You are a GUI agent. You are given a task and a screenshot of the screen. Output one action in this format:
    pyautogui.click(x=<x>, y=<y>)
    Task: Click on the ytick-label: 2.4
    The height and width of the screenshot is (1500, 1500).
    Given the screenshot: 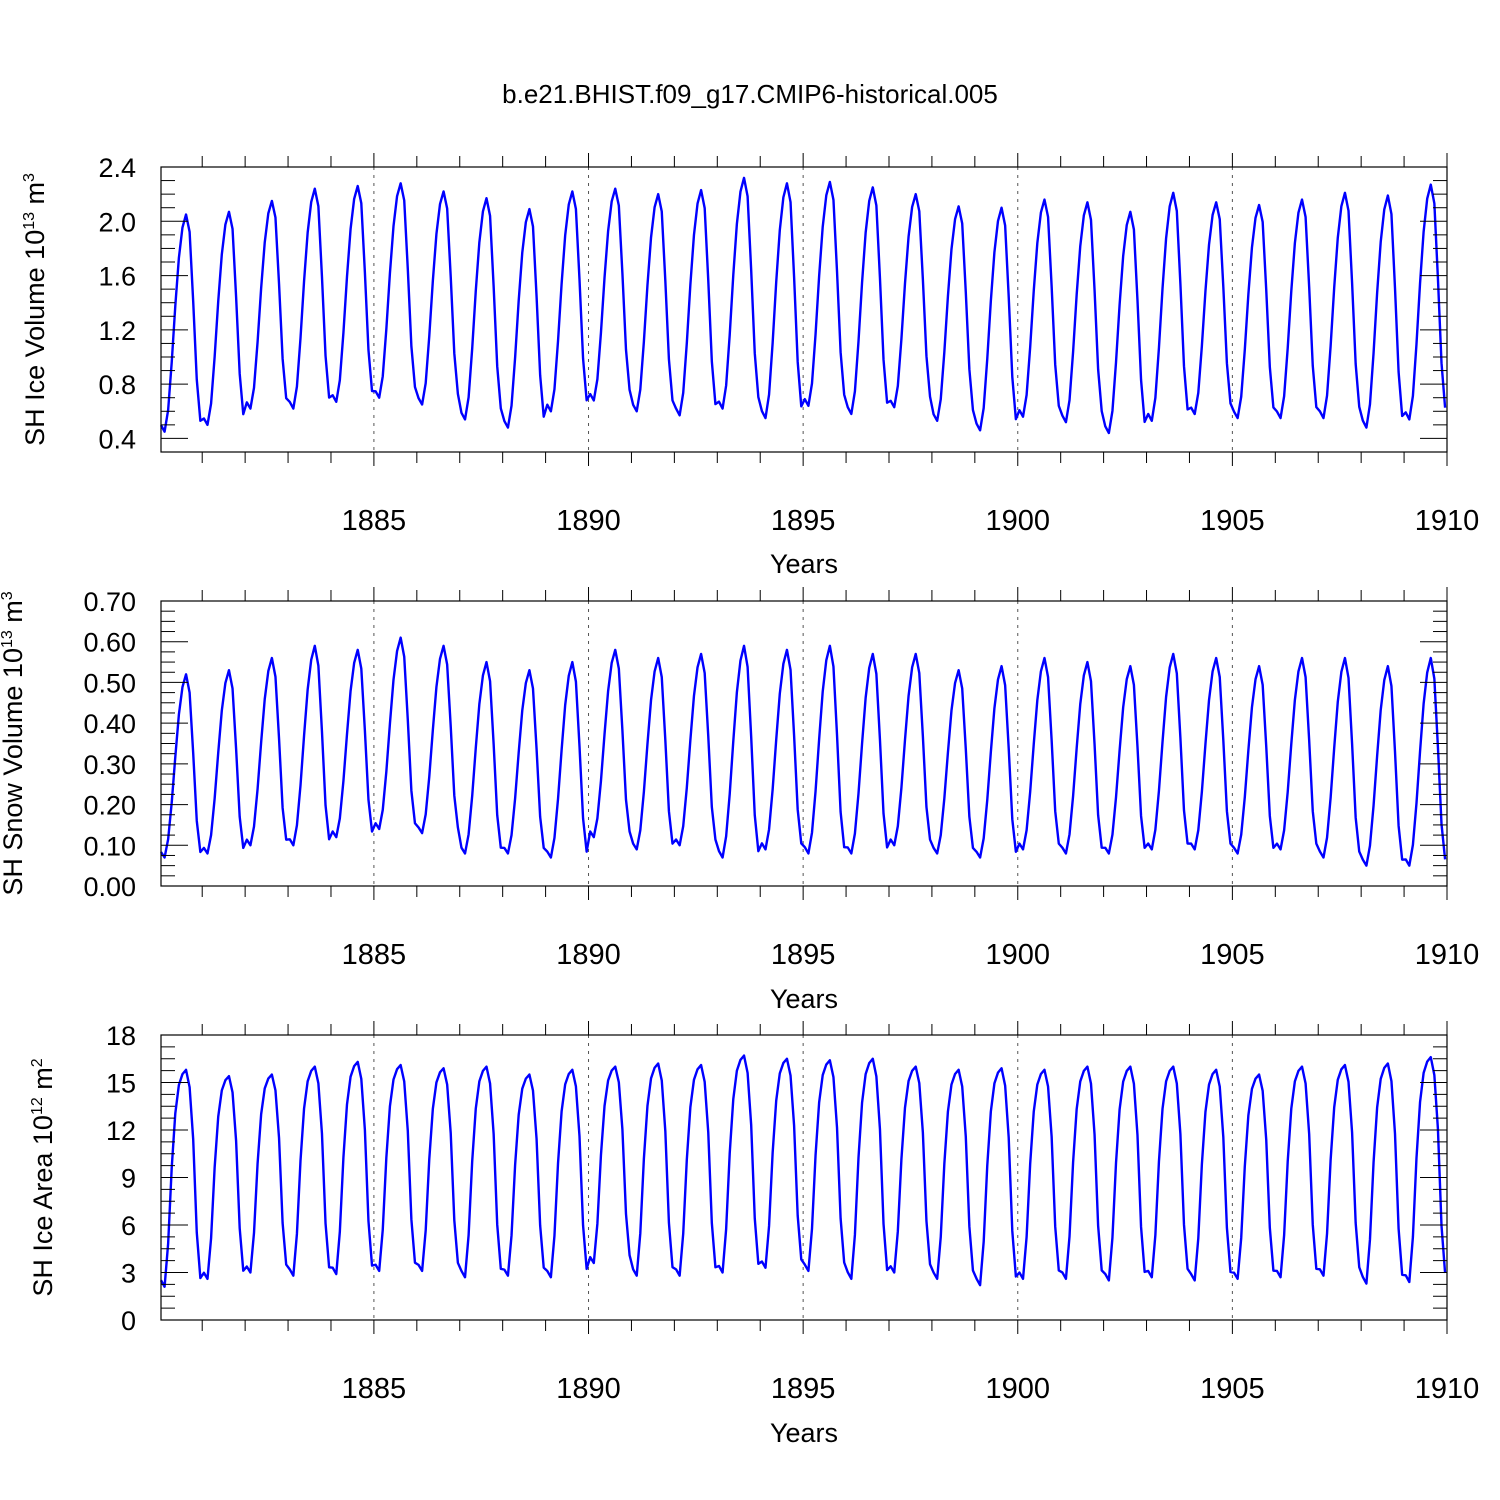 What is the action you would take?
    pyautogui.click(x=117, y=168)
    